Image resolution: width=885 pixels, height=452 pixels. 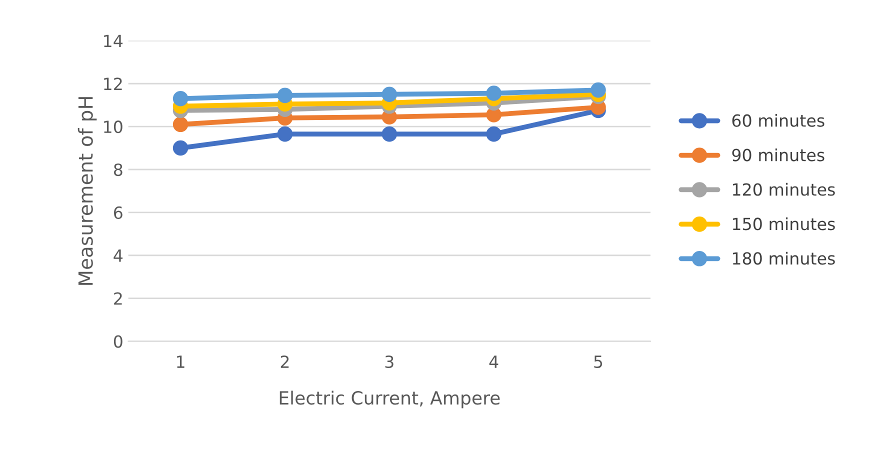 I want to click on x-tick-label: 3, so click(x=389, y=361).